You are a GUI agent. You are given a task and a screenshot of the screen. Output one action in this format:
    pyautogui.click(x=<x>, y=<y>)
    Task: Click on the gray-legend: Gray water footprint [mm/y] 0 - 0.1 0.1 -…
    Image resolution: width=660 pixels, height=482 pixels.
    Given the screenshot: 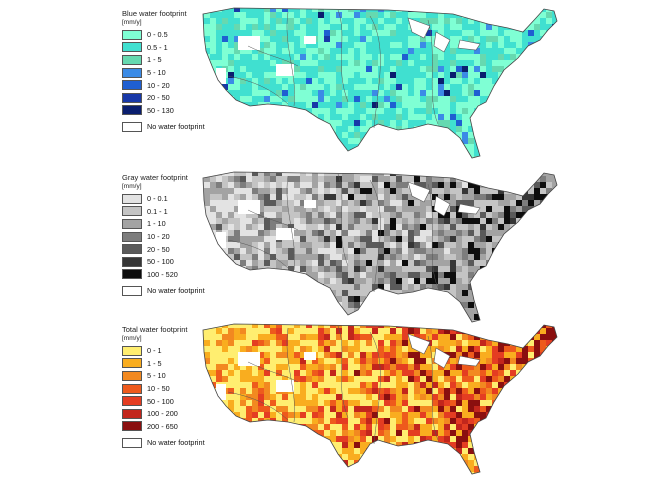 What is the action you would take?
    pyautogui.click(x=163, y=234)
    